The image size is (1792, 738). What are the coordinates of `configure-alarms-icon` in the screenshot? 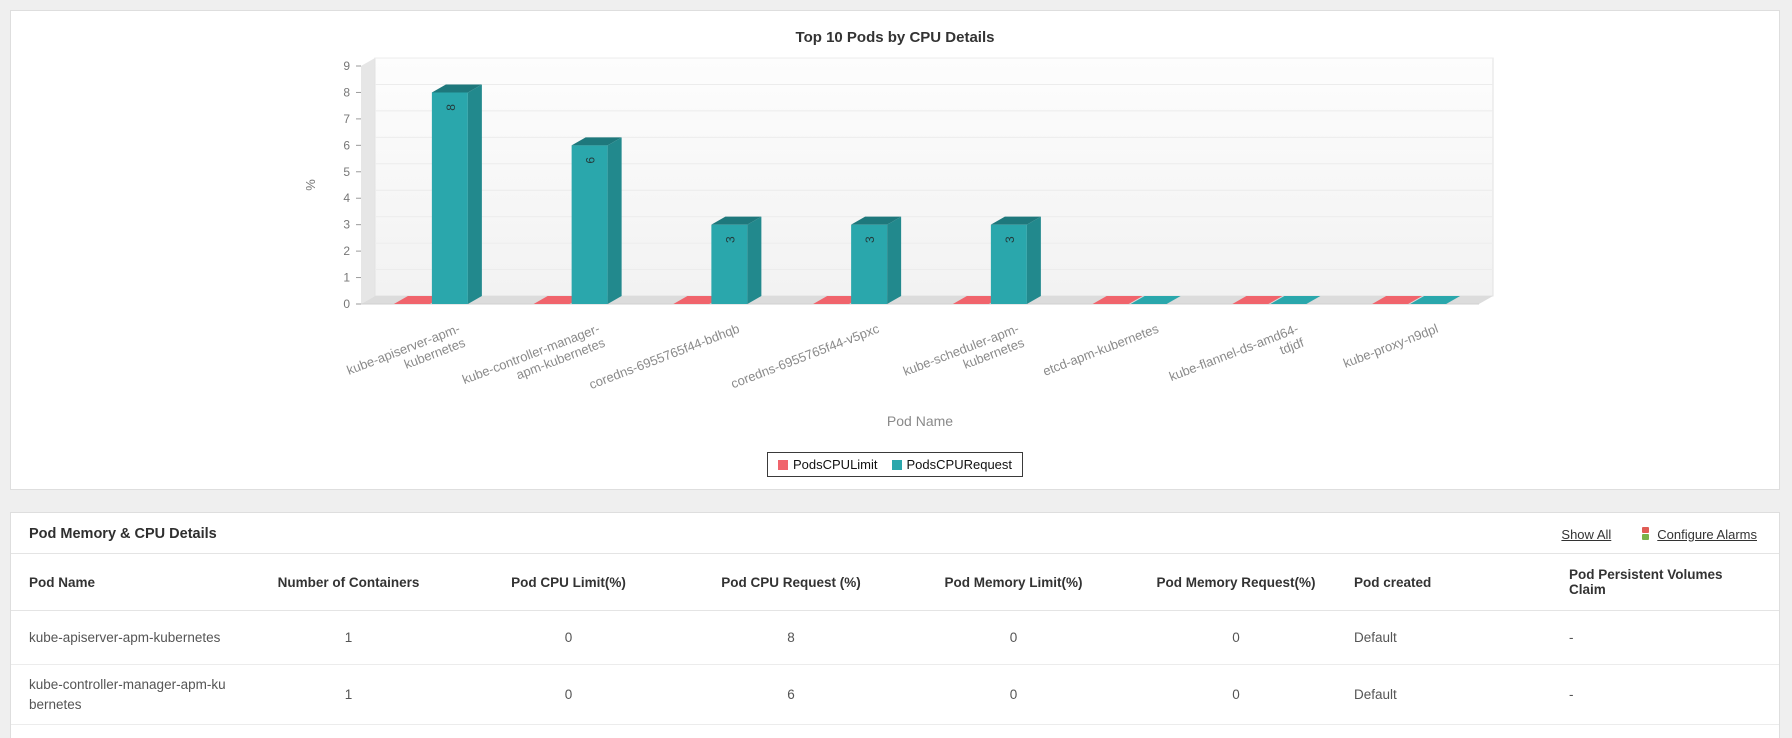 It's located at (1645, 534).